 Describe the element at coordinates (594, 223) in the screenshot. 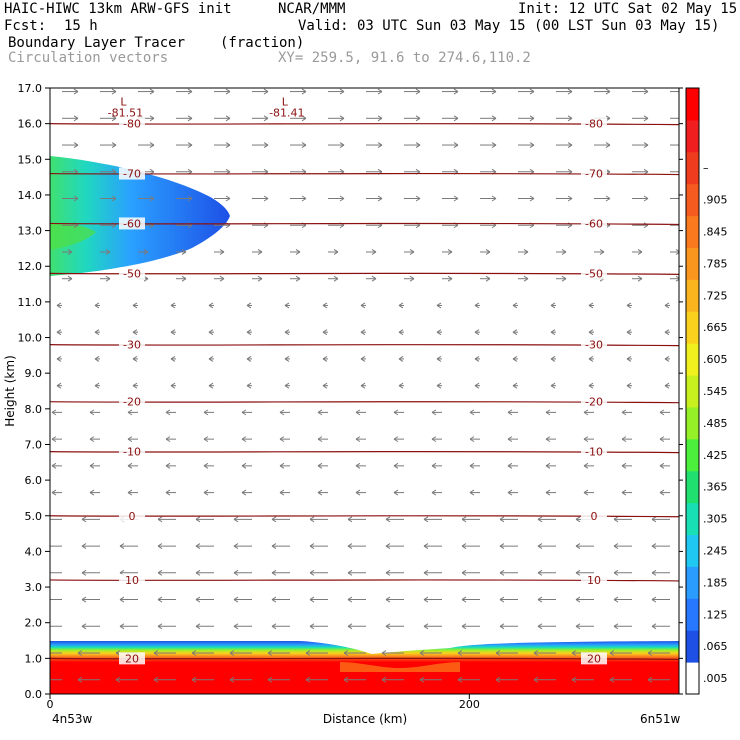

I see `contour-label-bg-2b` at that location.